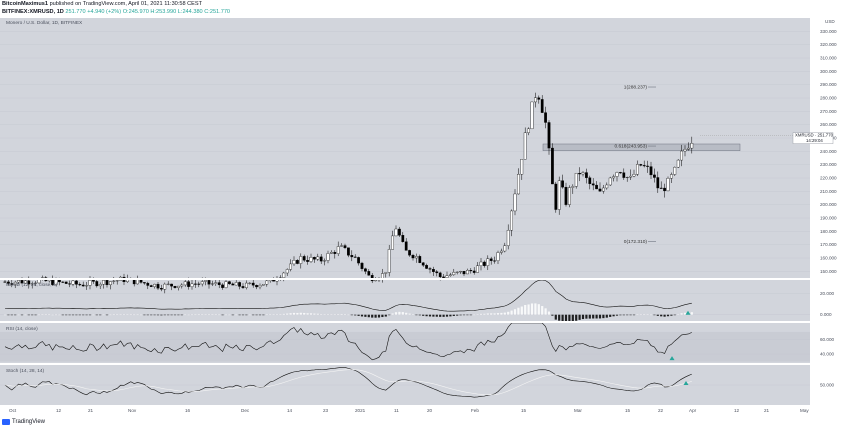 The image size is (850, 431). I want to click on footer-brand: TradingView, so click(23, 422).